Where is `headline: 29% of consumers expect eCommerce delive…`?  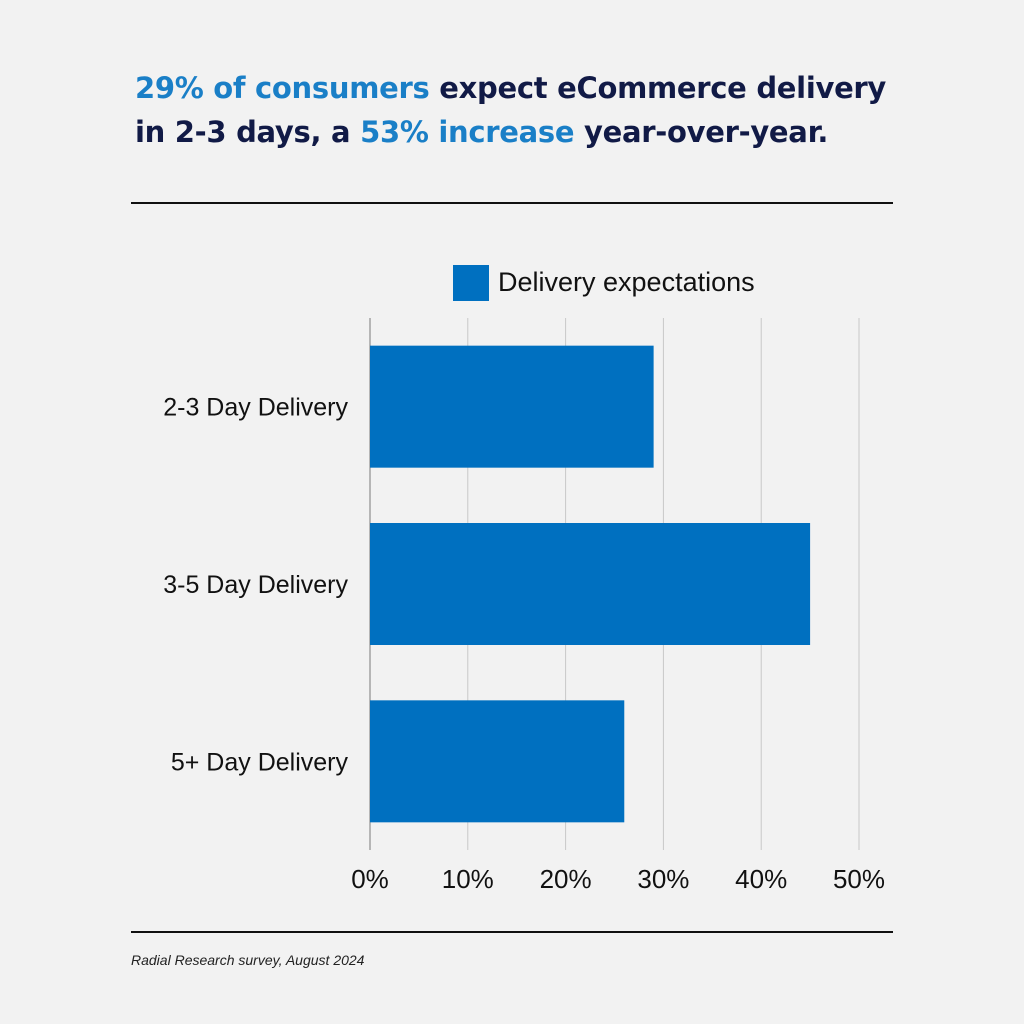 headline: 29% of consumers expect eCommerce delive… is located at coordinates (525, 110).